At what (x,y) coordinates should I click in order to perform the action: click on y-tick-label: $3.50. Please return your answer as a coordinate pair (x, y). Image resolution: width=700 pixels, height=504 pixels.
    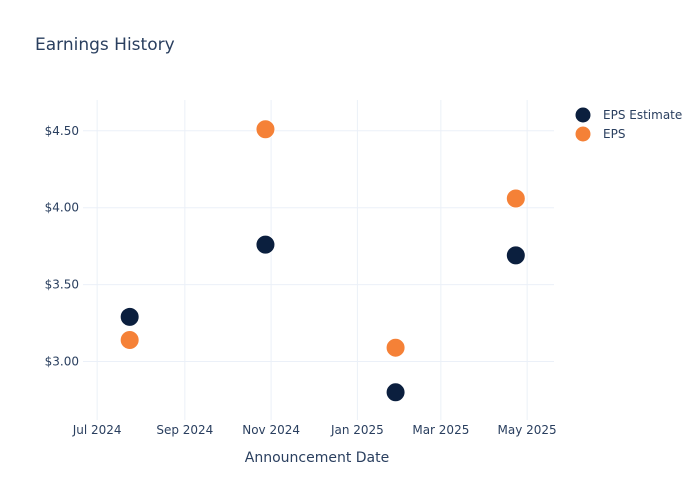
    Looking at the image, I should click on (62, 285).